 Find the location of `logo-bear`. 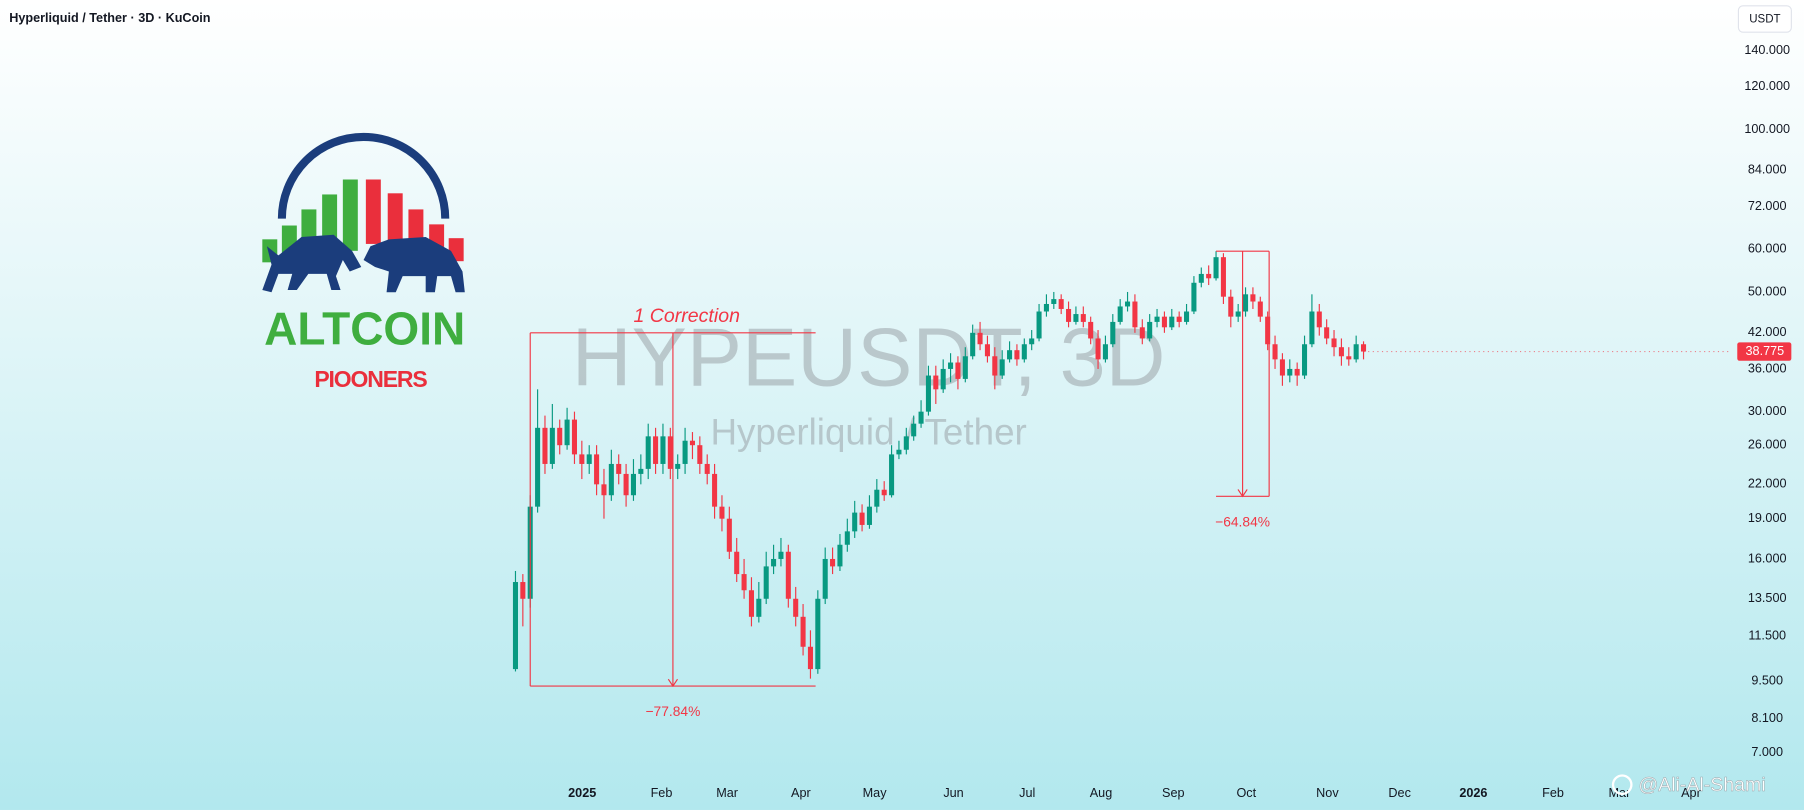

logo-bear is located at coordinates (414, 265).